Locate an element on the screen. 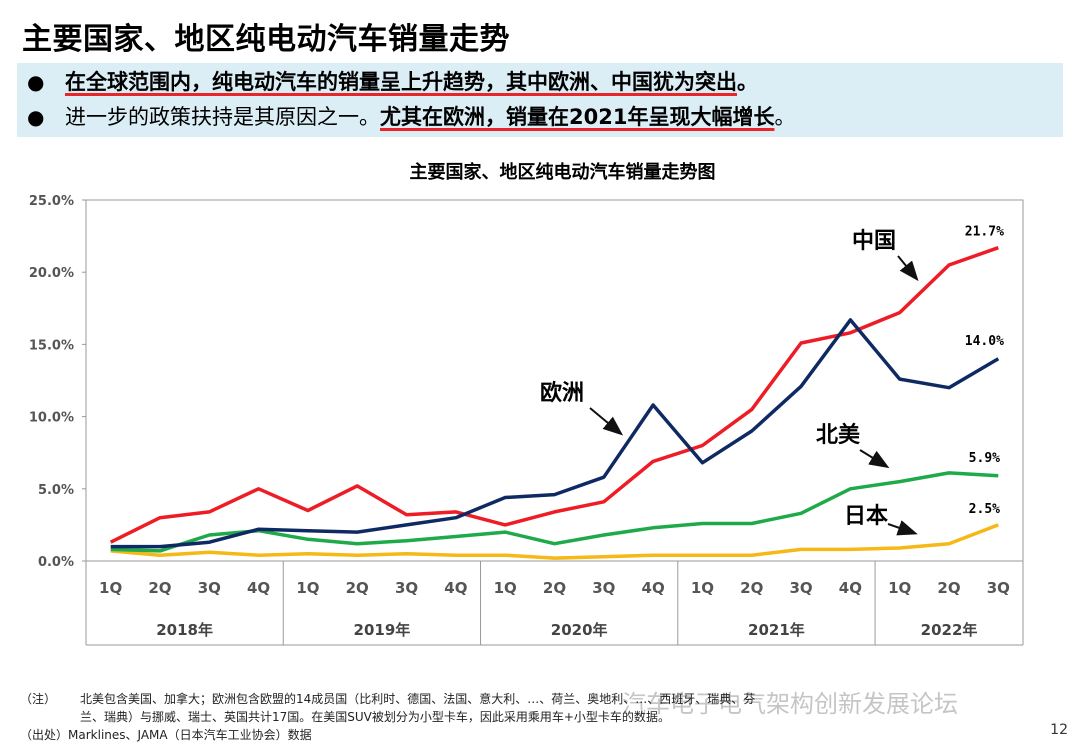 This screenshot has height=748, width=1080. bullet-item-2: ● 进一步的政策扶持是其原因之一。尤其在欧洲，销量在2021年呈现大幅增长。 is located at coordinates (540, 117).